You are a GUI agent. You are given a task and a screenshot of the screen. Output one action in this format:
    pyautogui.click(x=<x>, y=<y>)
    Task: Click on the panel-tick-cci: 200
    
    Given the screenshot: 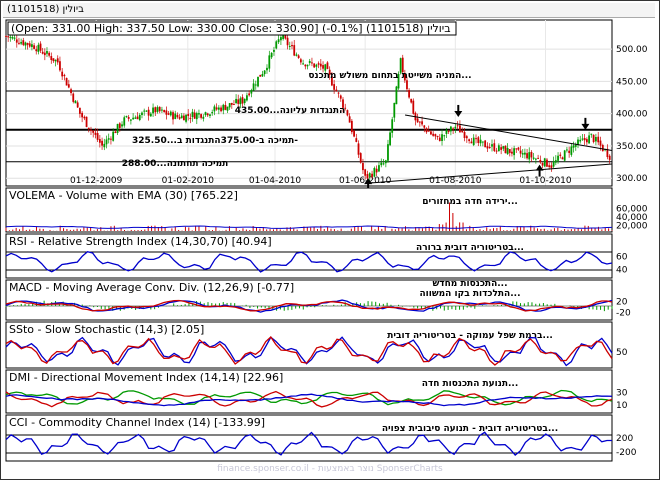 What is the action you would take?
    pyautogui.click(x=624, y=439)
    